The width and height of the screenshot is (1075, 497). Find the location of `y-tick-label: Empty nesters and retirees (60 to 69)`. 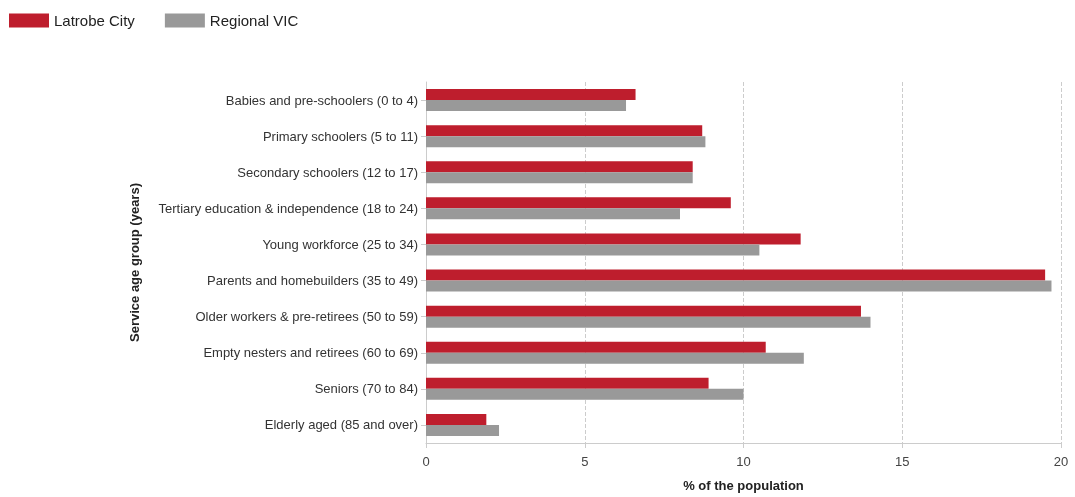

y-tick-label: Empty nesters and retirees (60 to 69) is located at coordinates (310, 353).